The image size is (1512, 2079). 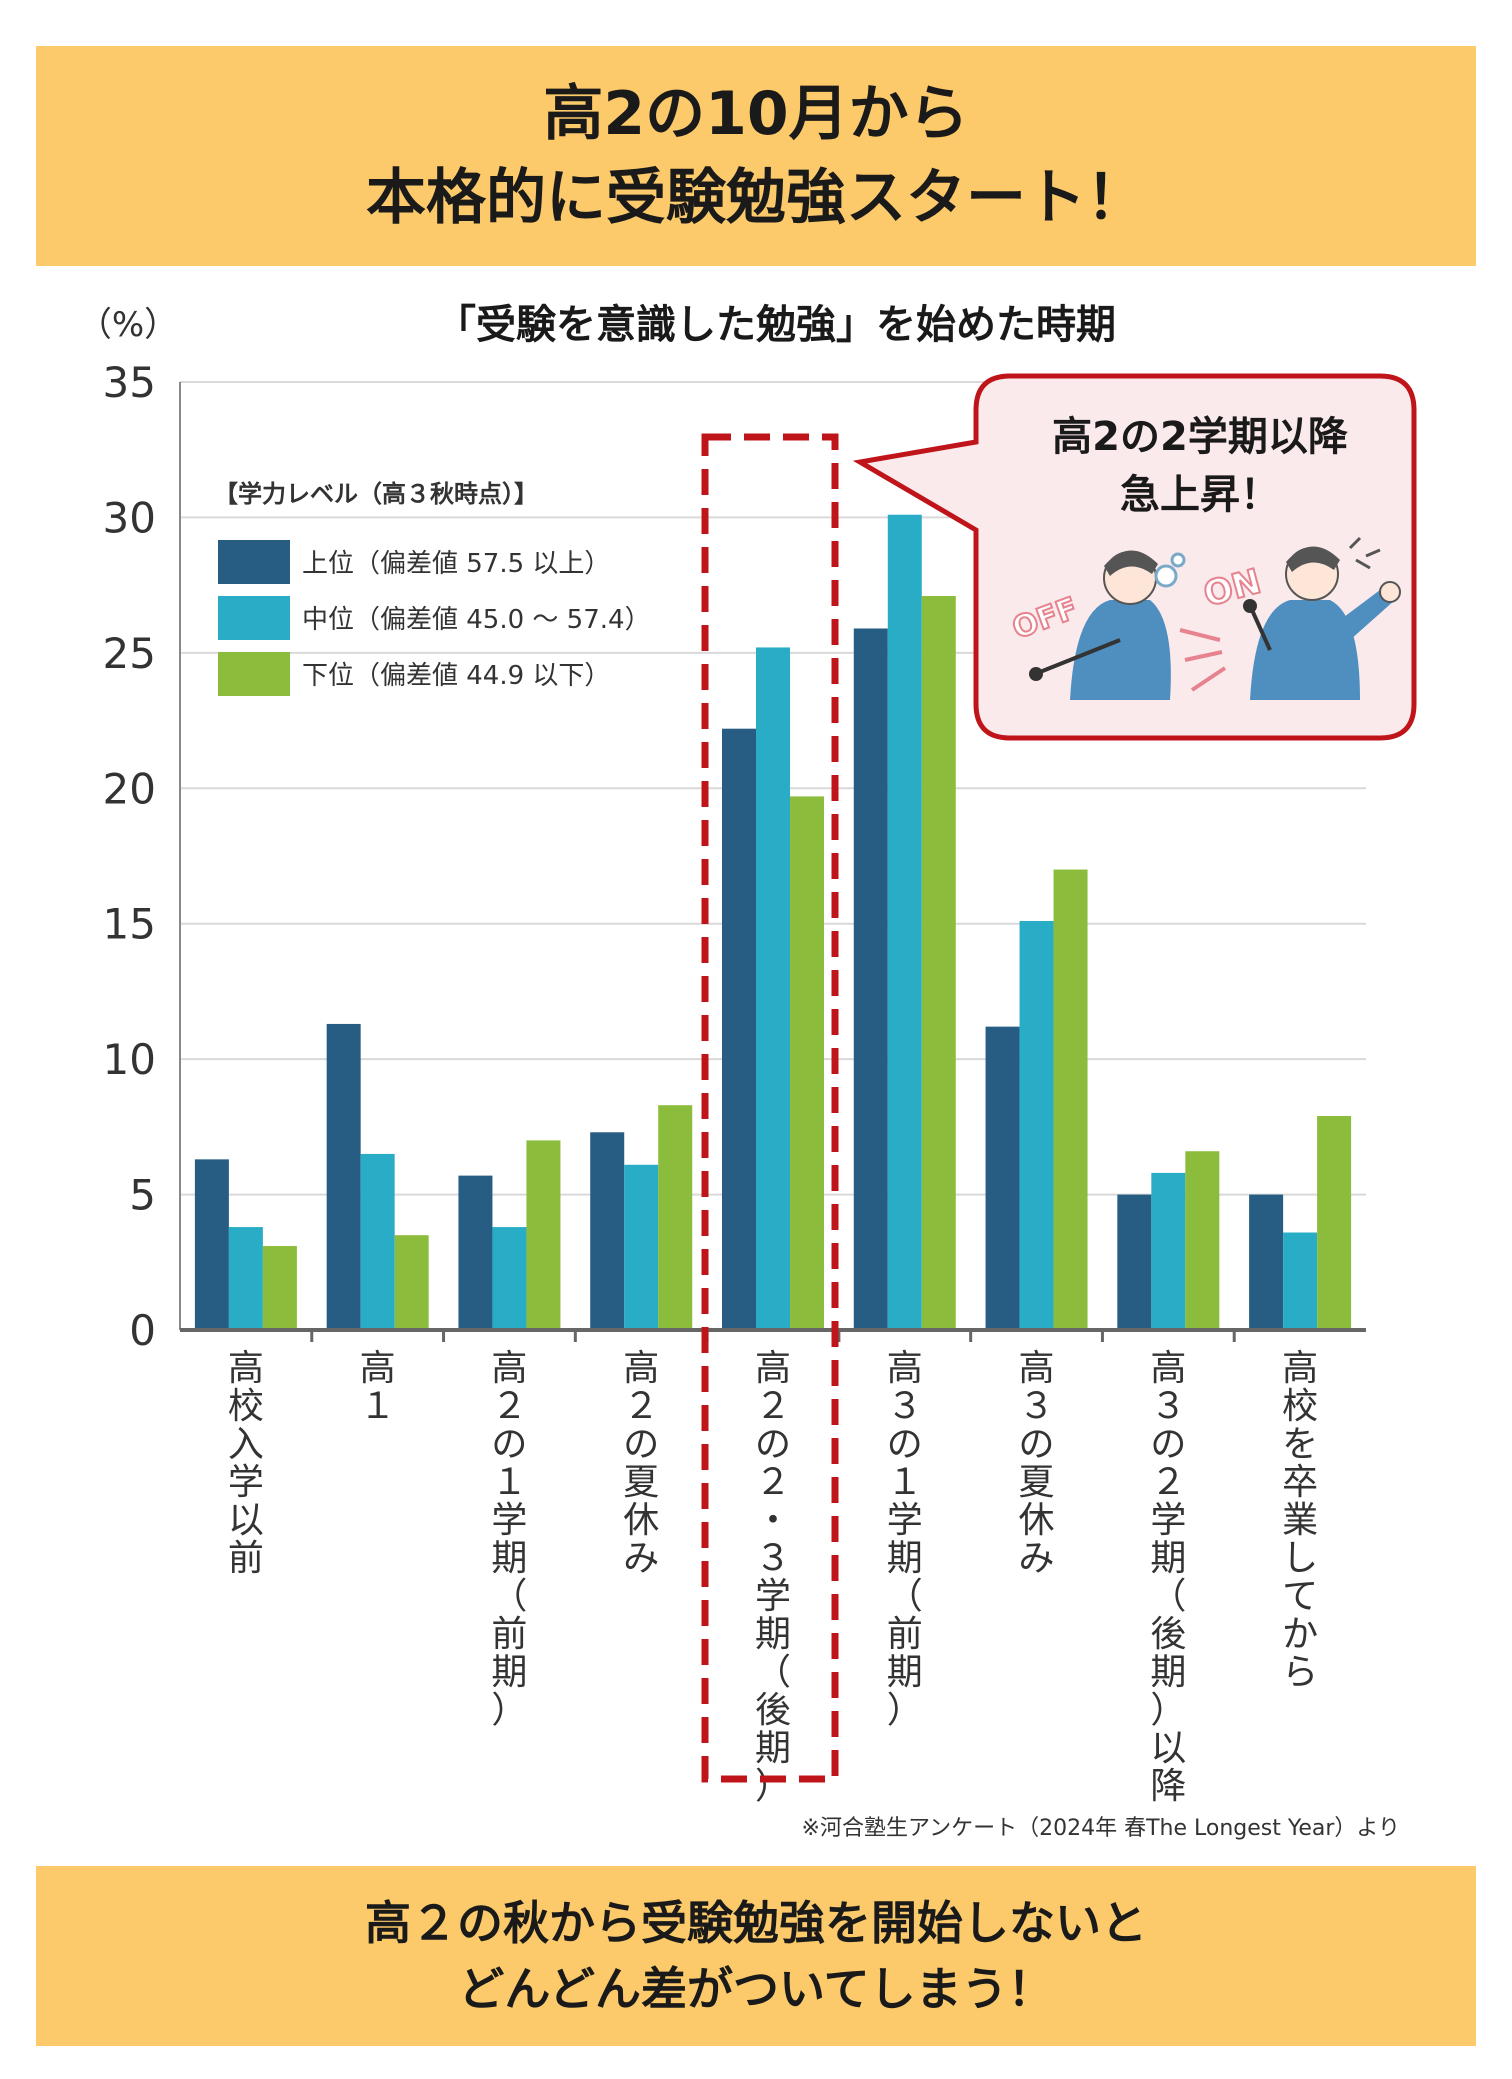 I want to click on footer-banner: 高２の秋から受験勉強を開始しないと どんどん差がついてしまう！, so click(x=756, y=1956).